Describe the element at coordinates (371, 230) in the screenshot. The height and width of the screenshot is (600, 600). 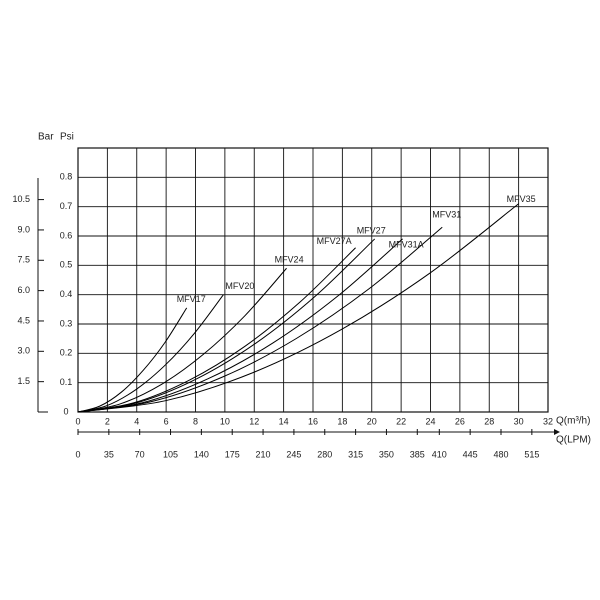
I see `curve-label: MFV27` at that location.